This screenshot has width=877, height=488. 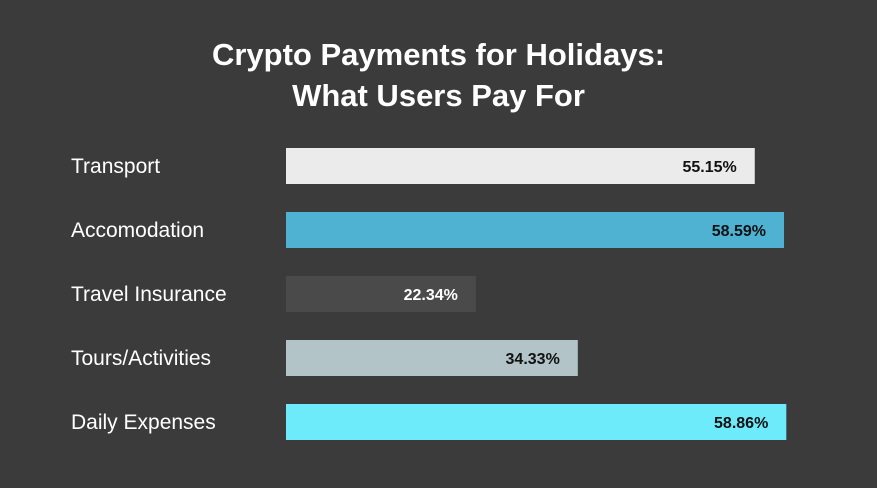 I want to click on category-label: Daily Expenses, so click(x=143, y=422).